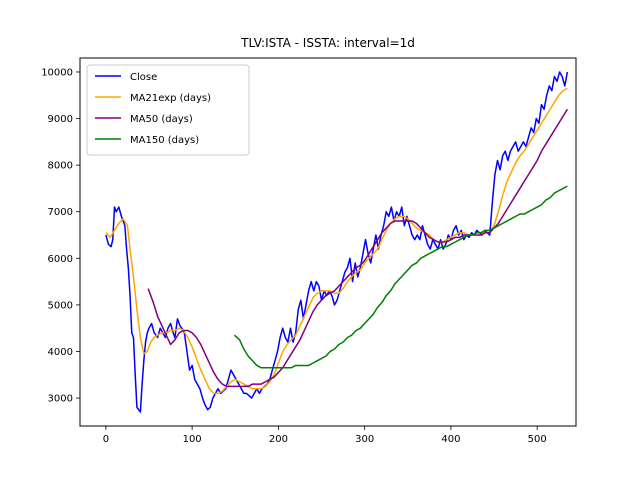  What do you see at coordinates (164, 140) in the screenshot?
I see `legend-label-ma150-days: MA150 (days)` at bounding box center [164, 140].